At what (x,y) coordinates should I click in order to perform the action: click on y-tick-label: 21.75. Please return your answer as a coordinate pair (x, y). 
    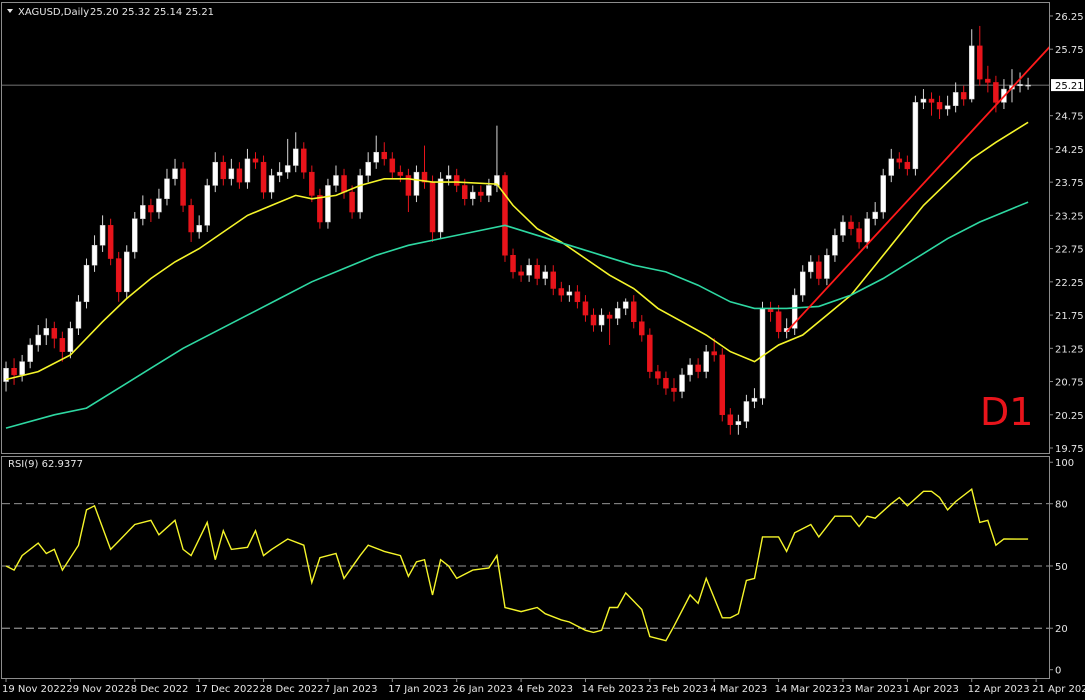
    Looking at the image, I should click on (1069, 316).